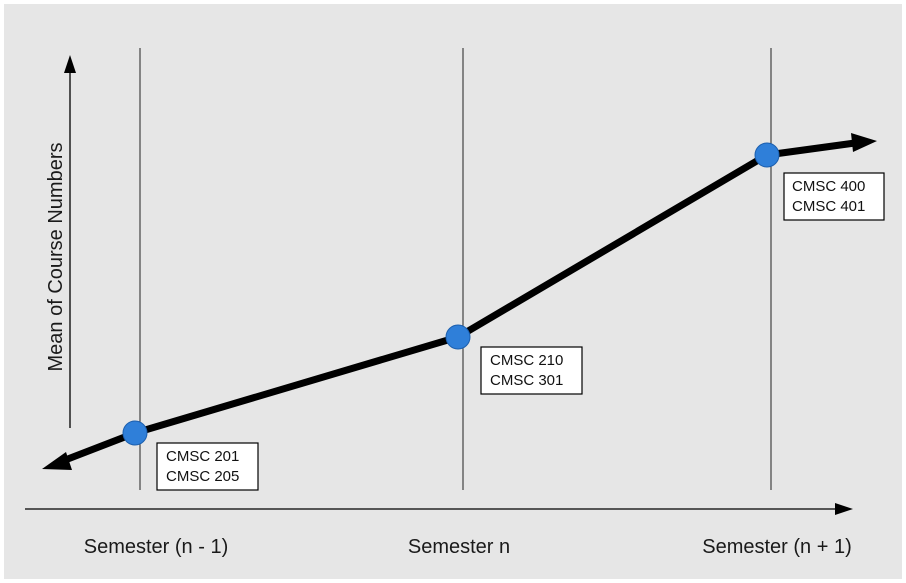  Describe the element at coordinates (777, 547) in the screenshot. I see `semester-label-3: Semester (n + 1)` at that location.